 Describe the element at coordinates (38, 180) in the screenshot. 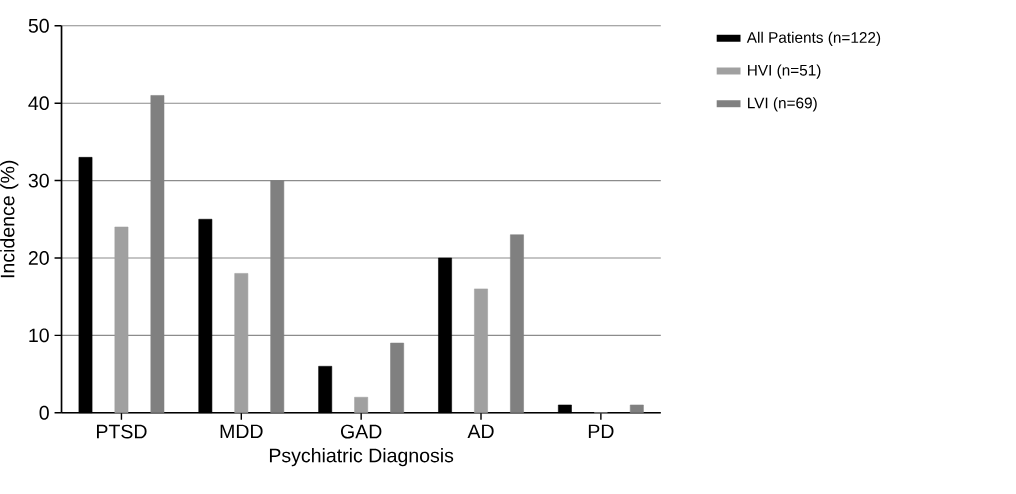

I see `y-tick-label: 30` at that location.